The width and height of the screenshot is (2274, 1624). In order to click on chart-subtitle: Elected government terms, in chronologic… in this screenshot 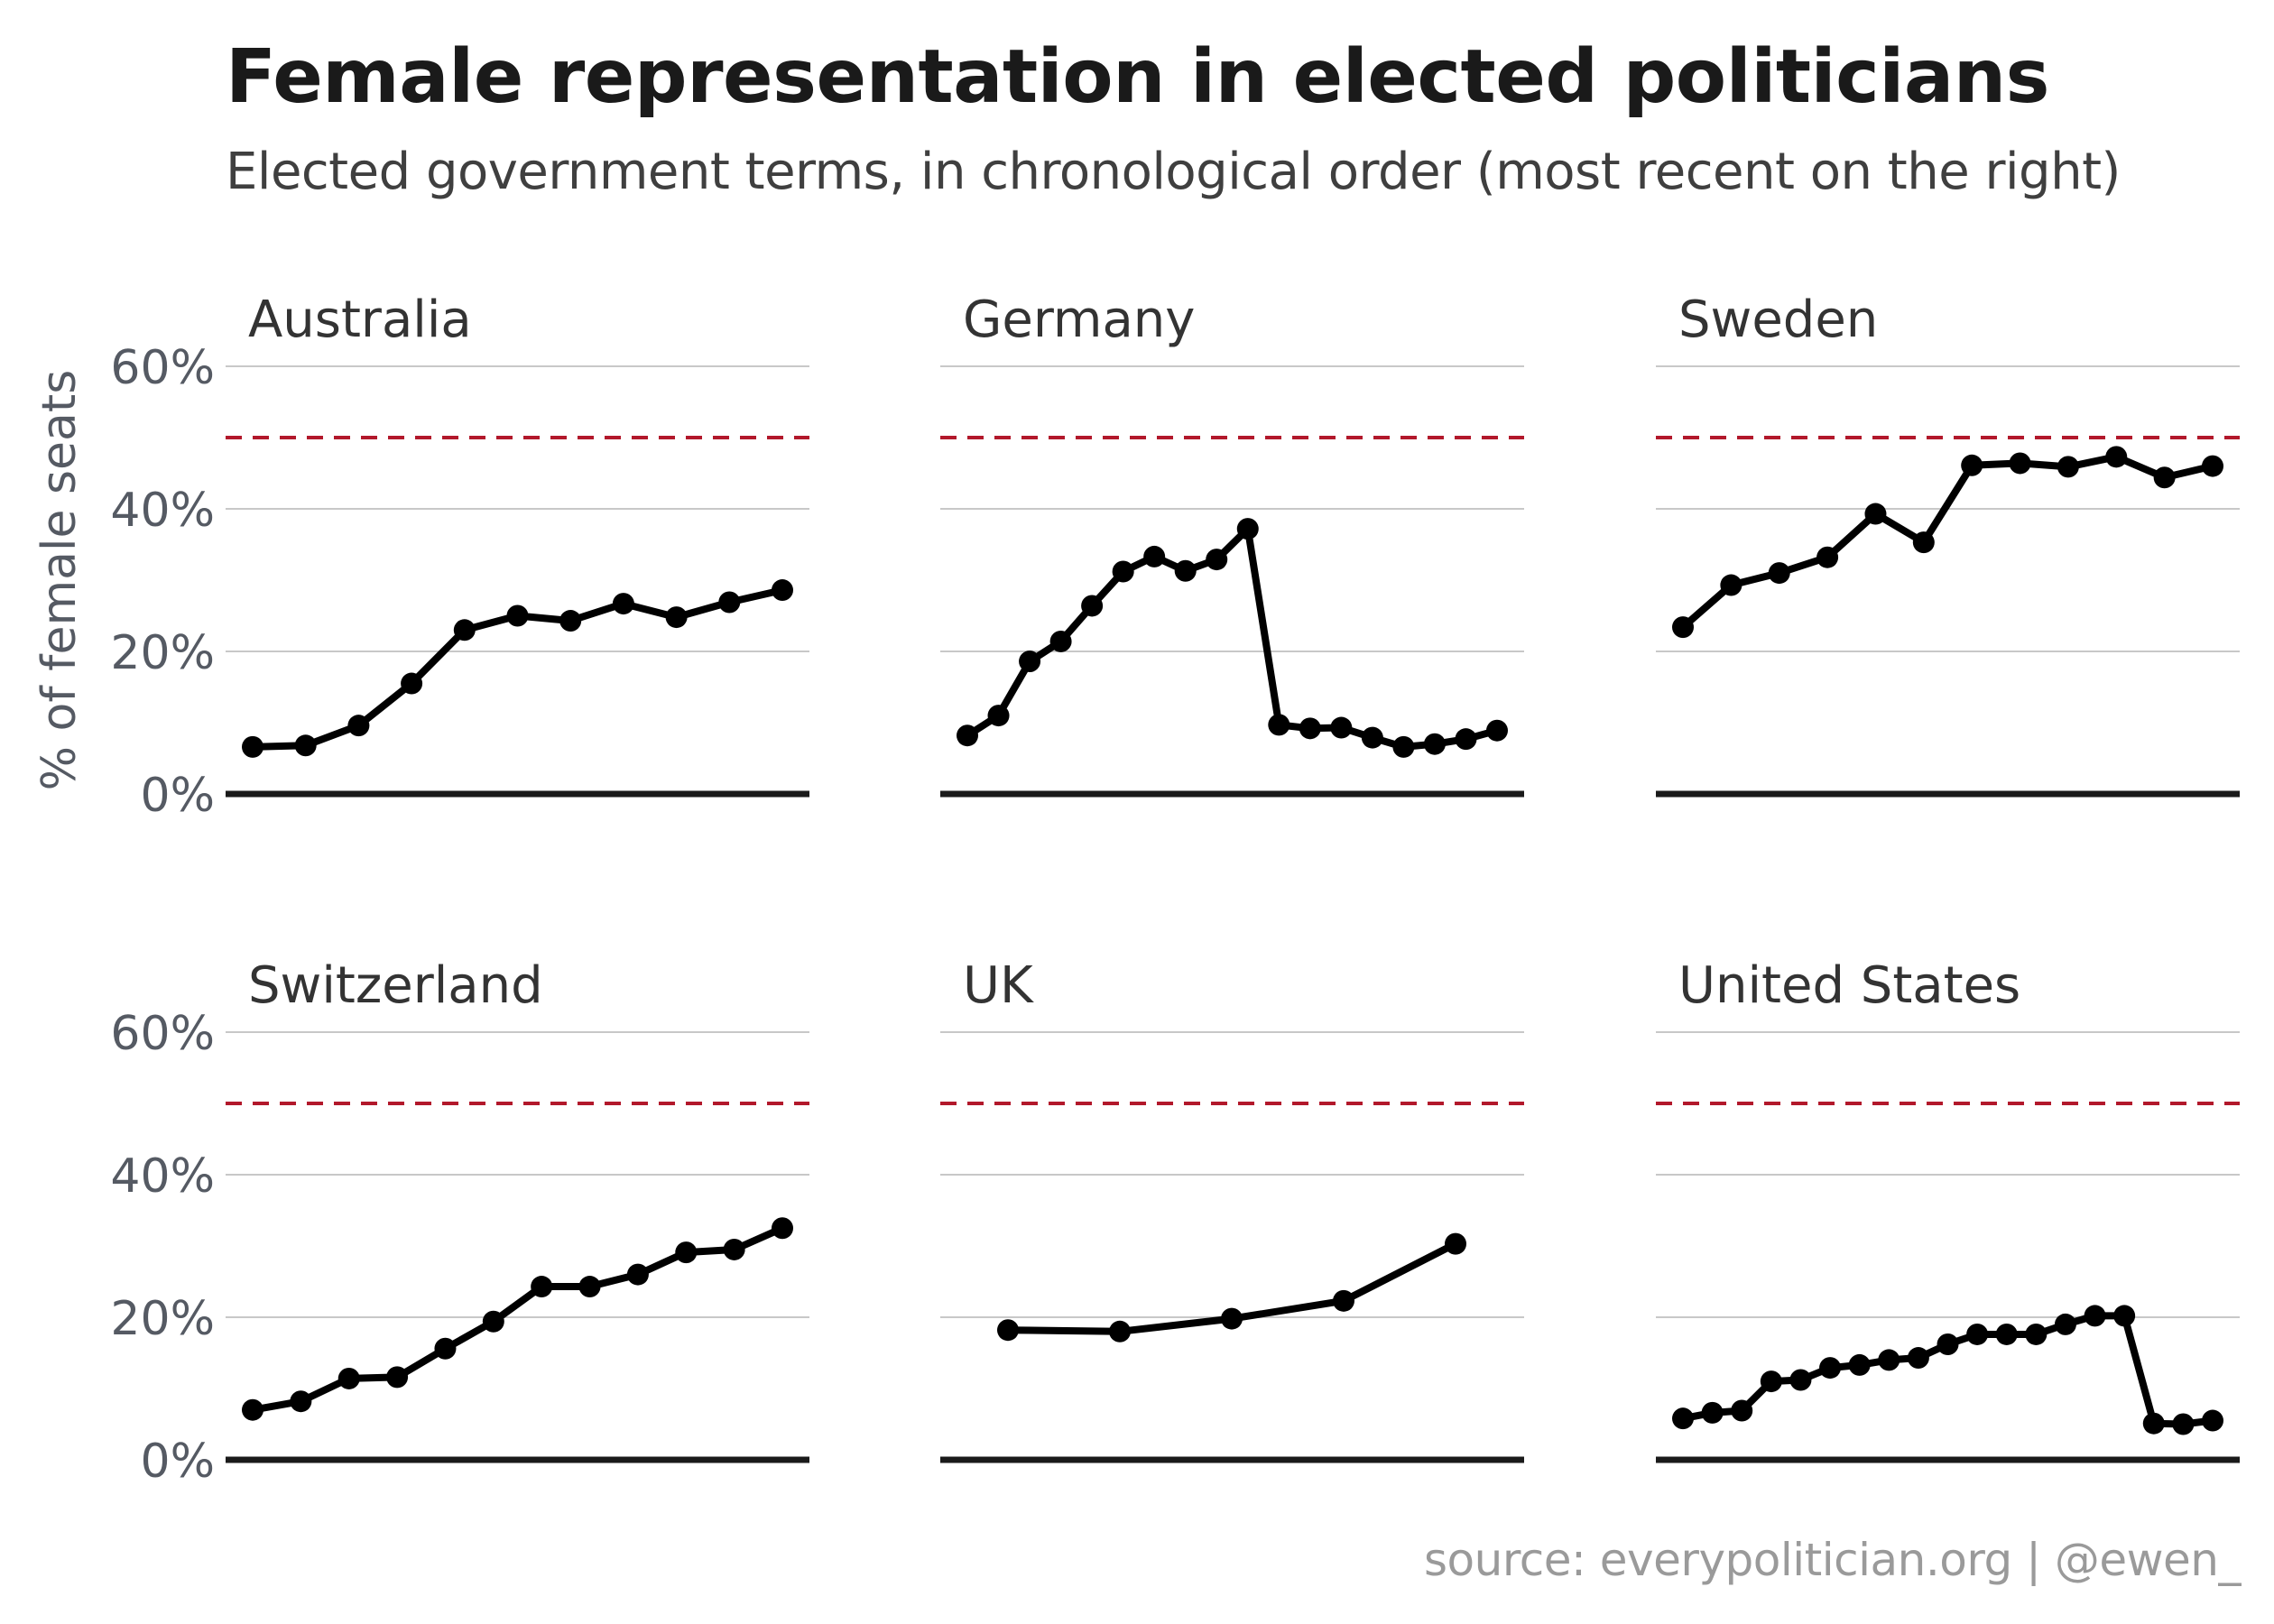, I will do `click(1173, 172)`.